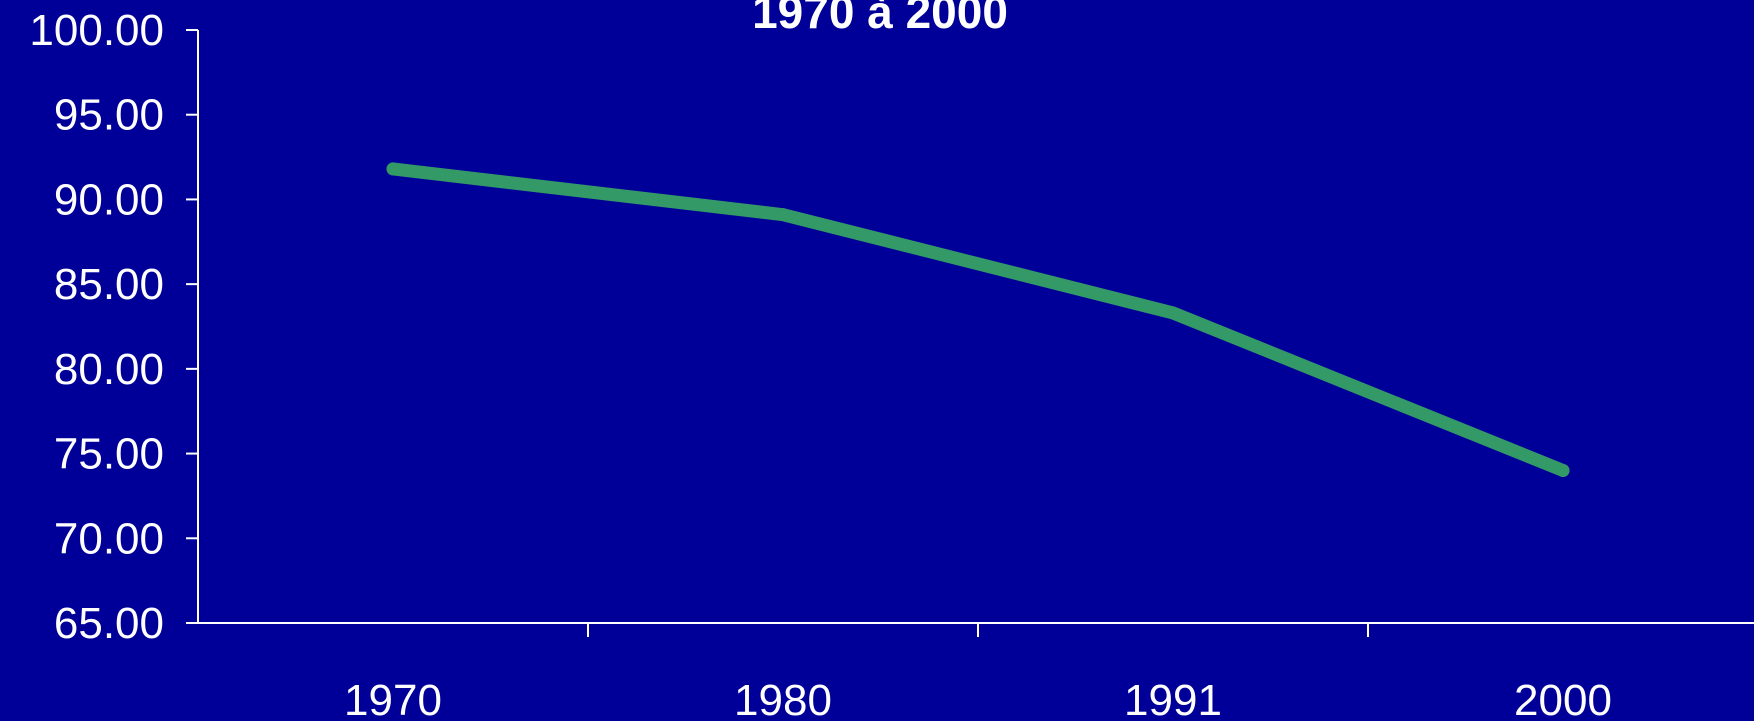  Describe the element at coordinates (109, 199) in the screenshot. I see `y-tick-label: 90.00` at that location.